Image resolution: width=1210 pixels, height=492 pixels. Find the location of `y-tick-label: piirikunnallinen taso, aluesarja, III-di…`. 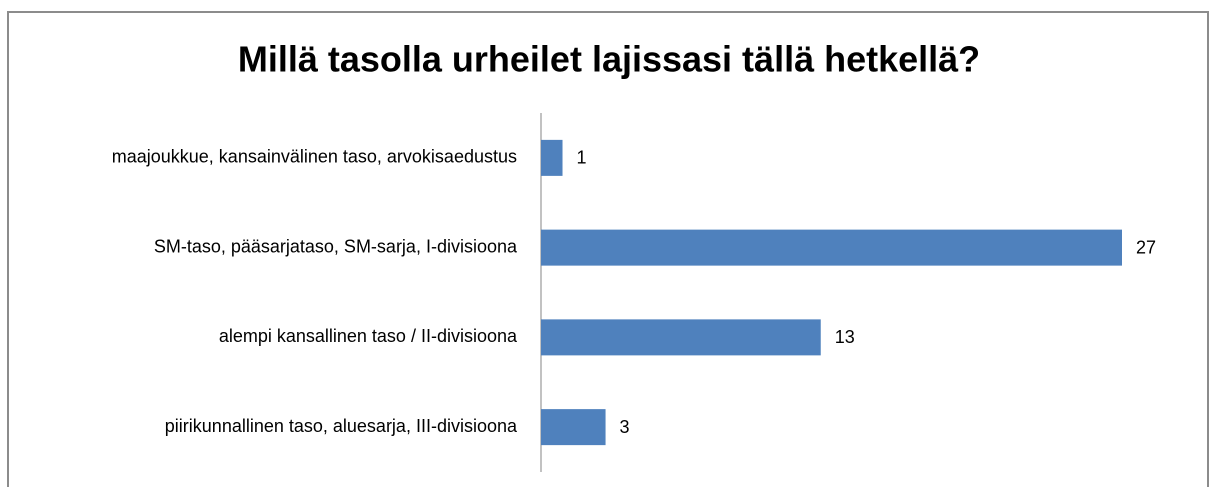

y-tick-label: piirikunnallinen taso, aluesarja, III-di… is located at coordinates (341, 426).